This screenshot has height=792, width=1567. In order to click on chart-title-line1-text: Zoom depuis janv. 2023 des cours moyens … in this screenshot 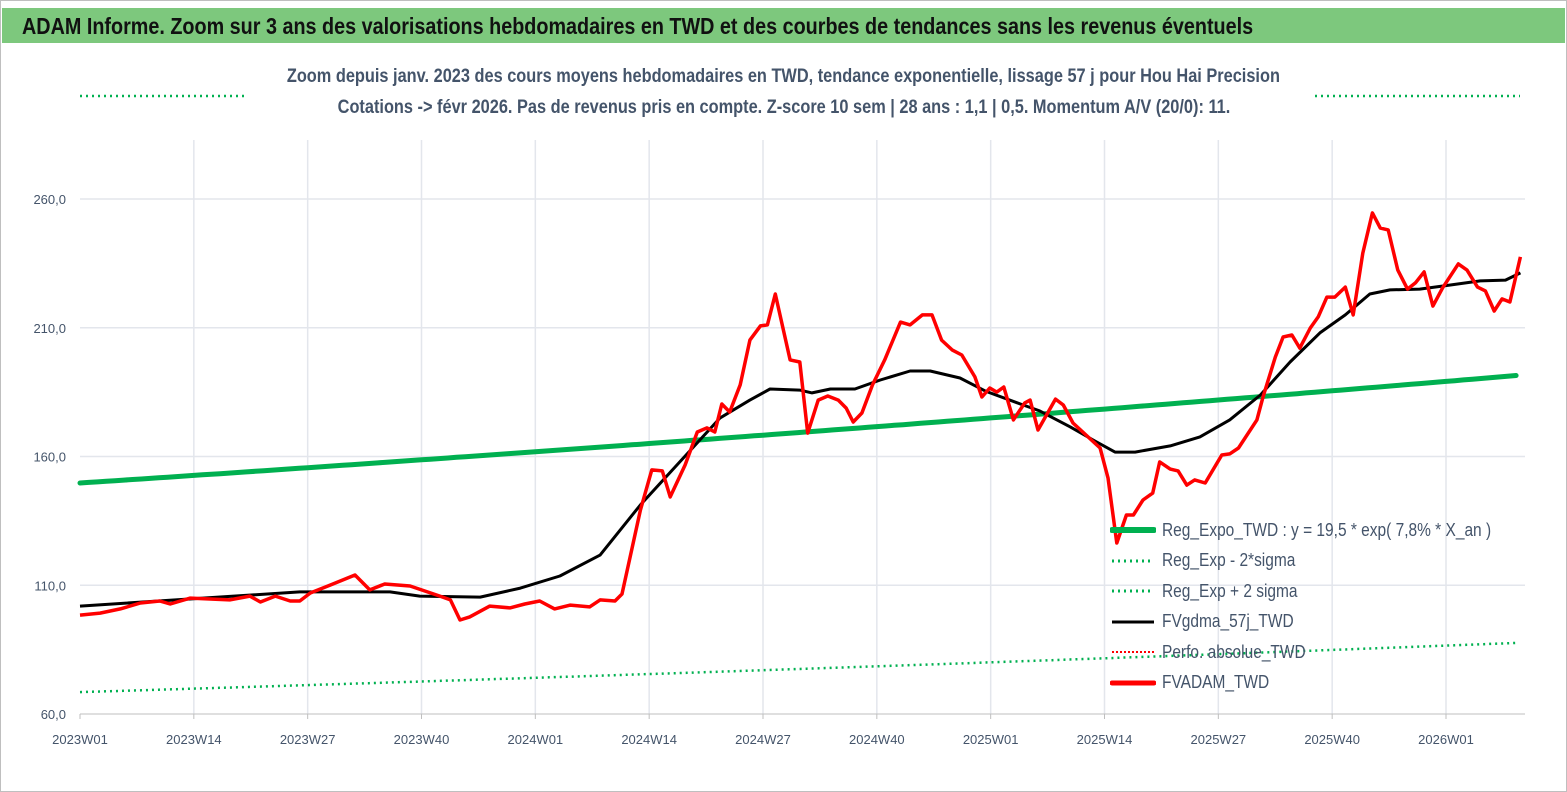, I will do `click(783, 76)`.